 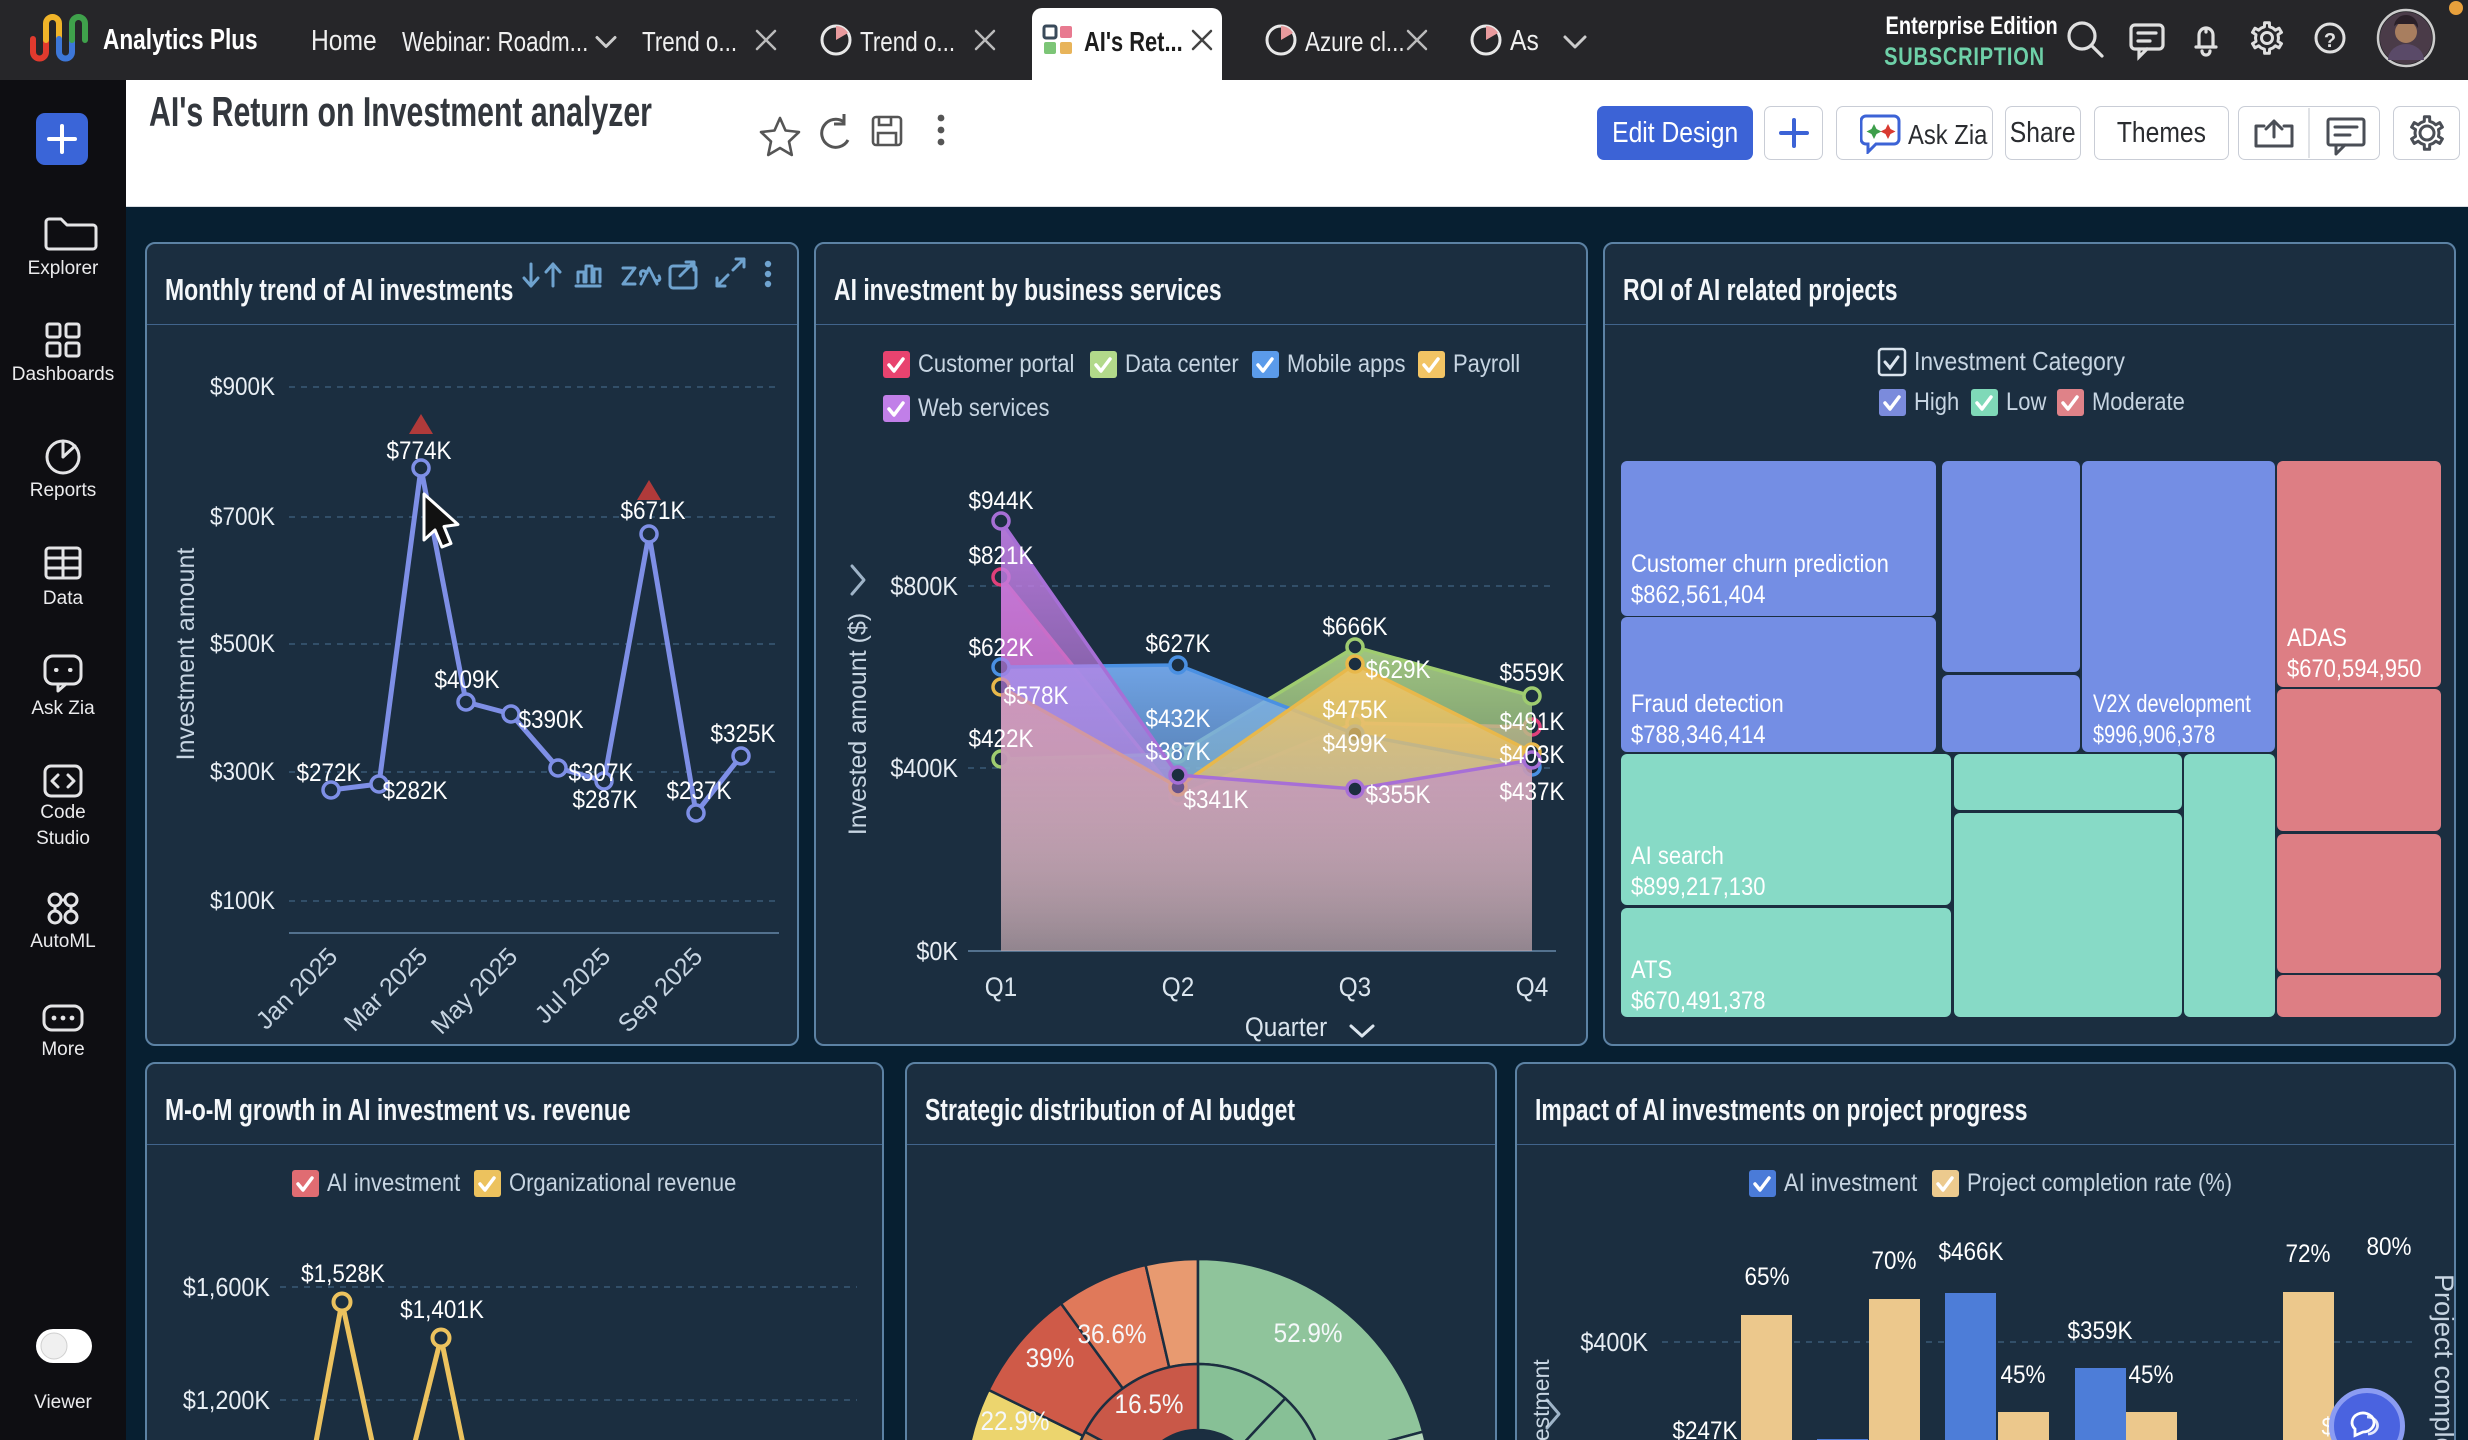 I want to click on svg-text: $359K, so click(x=2099, y=1331).